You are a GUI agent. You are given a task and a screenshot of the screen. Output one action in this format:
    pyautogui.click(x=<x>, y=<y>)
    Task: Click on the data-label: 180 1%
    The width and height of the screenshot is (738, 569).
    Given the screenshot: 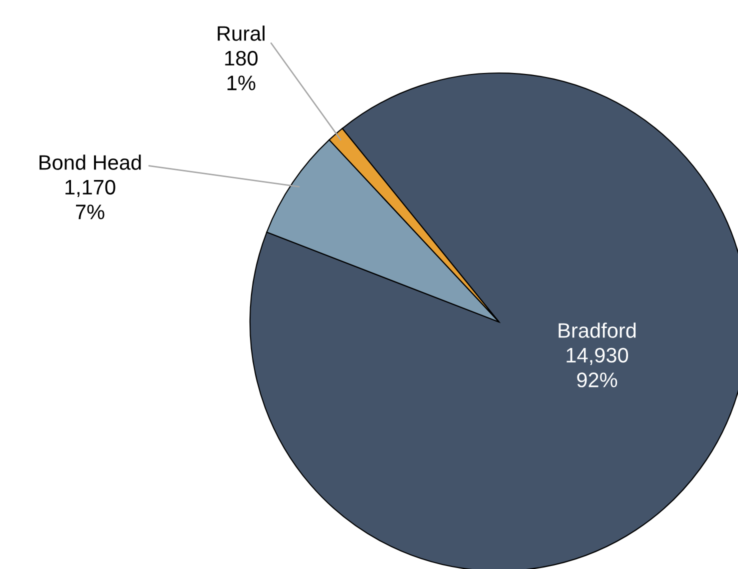 What is the action you would take?
    pyautogui.click(x=241, y=70)
    